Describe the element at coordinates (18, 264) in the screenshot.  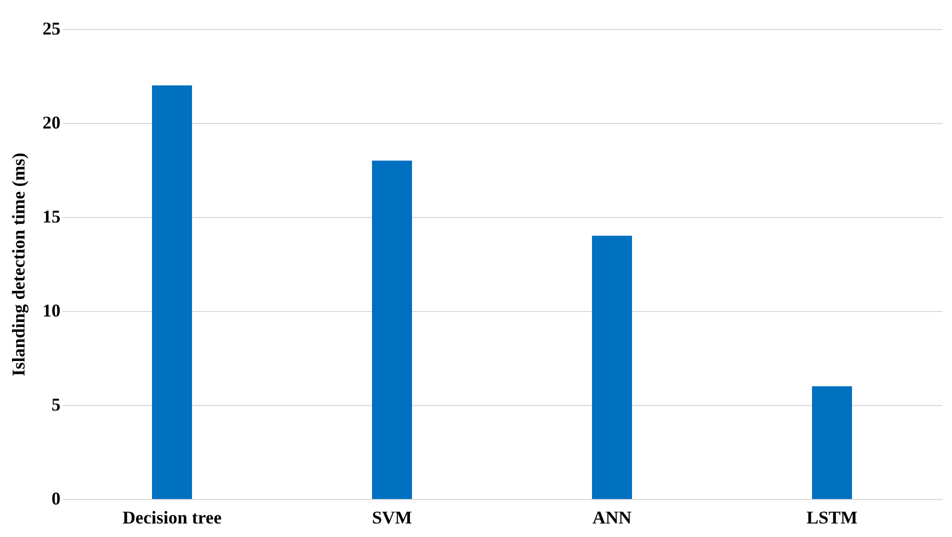
I see `y-axis-title: Islanding detection time (ms)` at that location.